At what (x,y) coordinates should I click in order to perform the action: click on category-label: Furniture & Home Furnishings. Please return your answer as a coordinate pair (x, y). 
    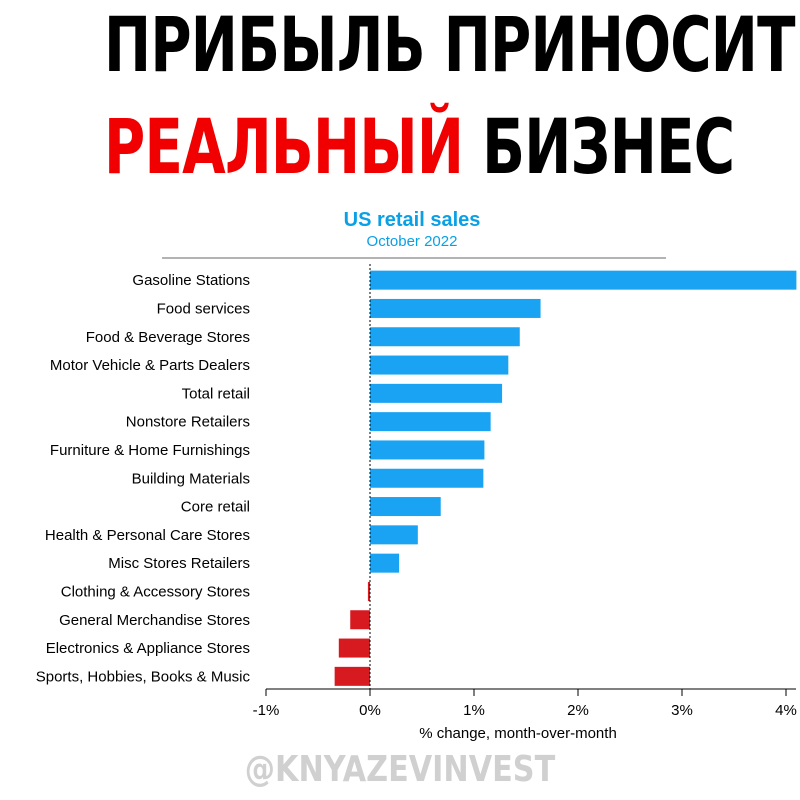
    Looking at the image, I should click on (150, 450).